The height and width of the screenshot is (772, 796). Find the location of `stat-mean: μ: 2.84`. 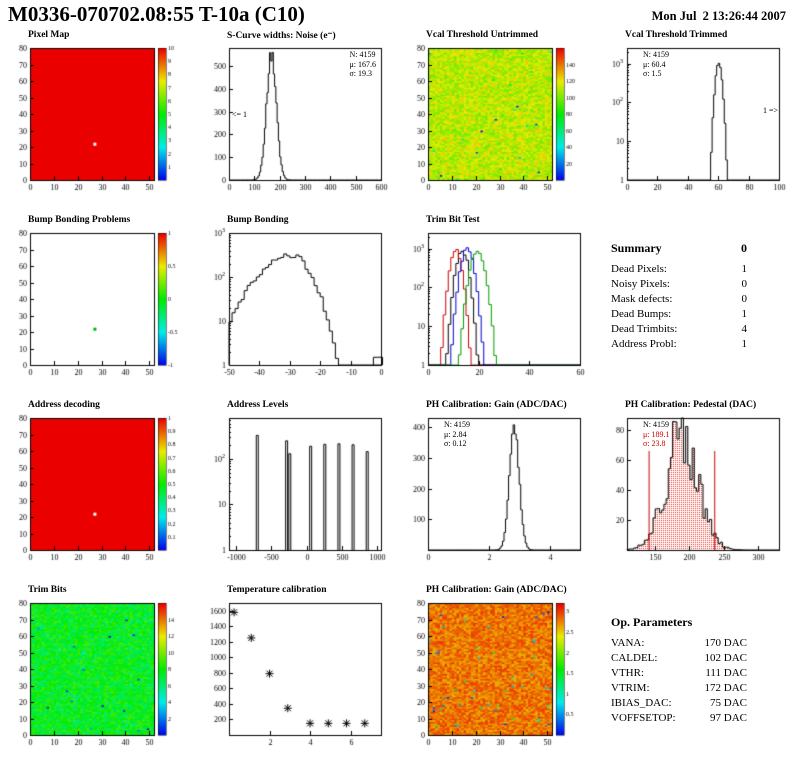

stat-mean: μ: 2.84 is located at coordinates (455, 434).